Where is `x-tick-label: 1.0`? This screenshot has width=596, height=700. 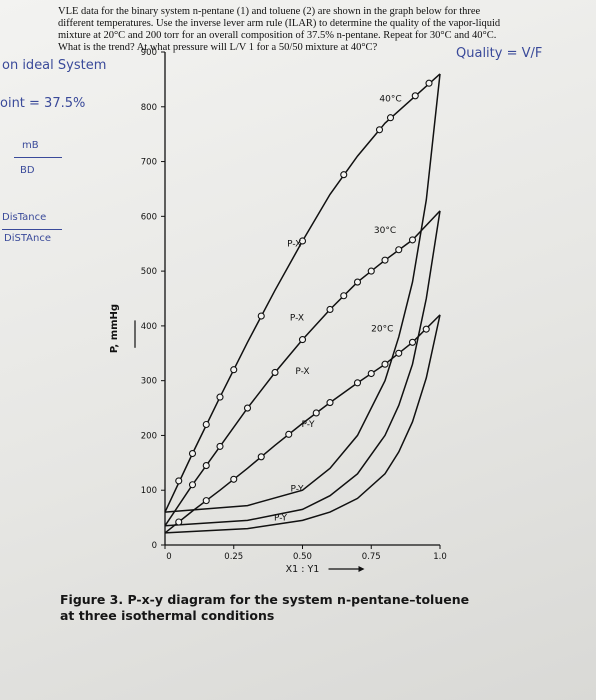
x-tick-label: 1.0 is located at coordinates (440, 557).